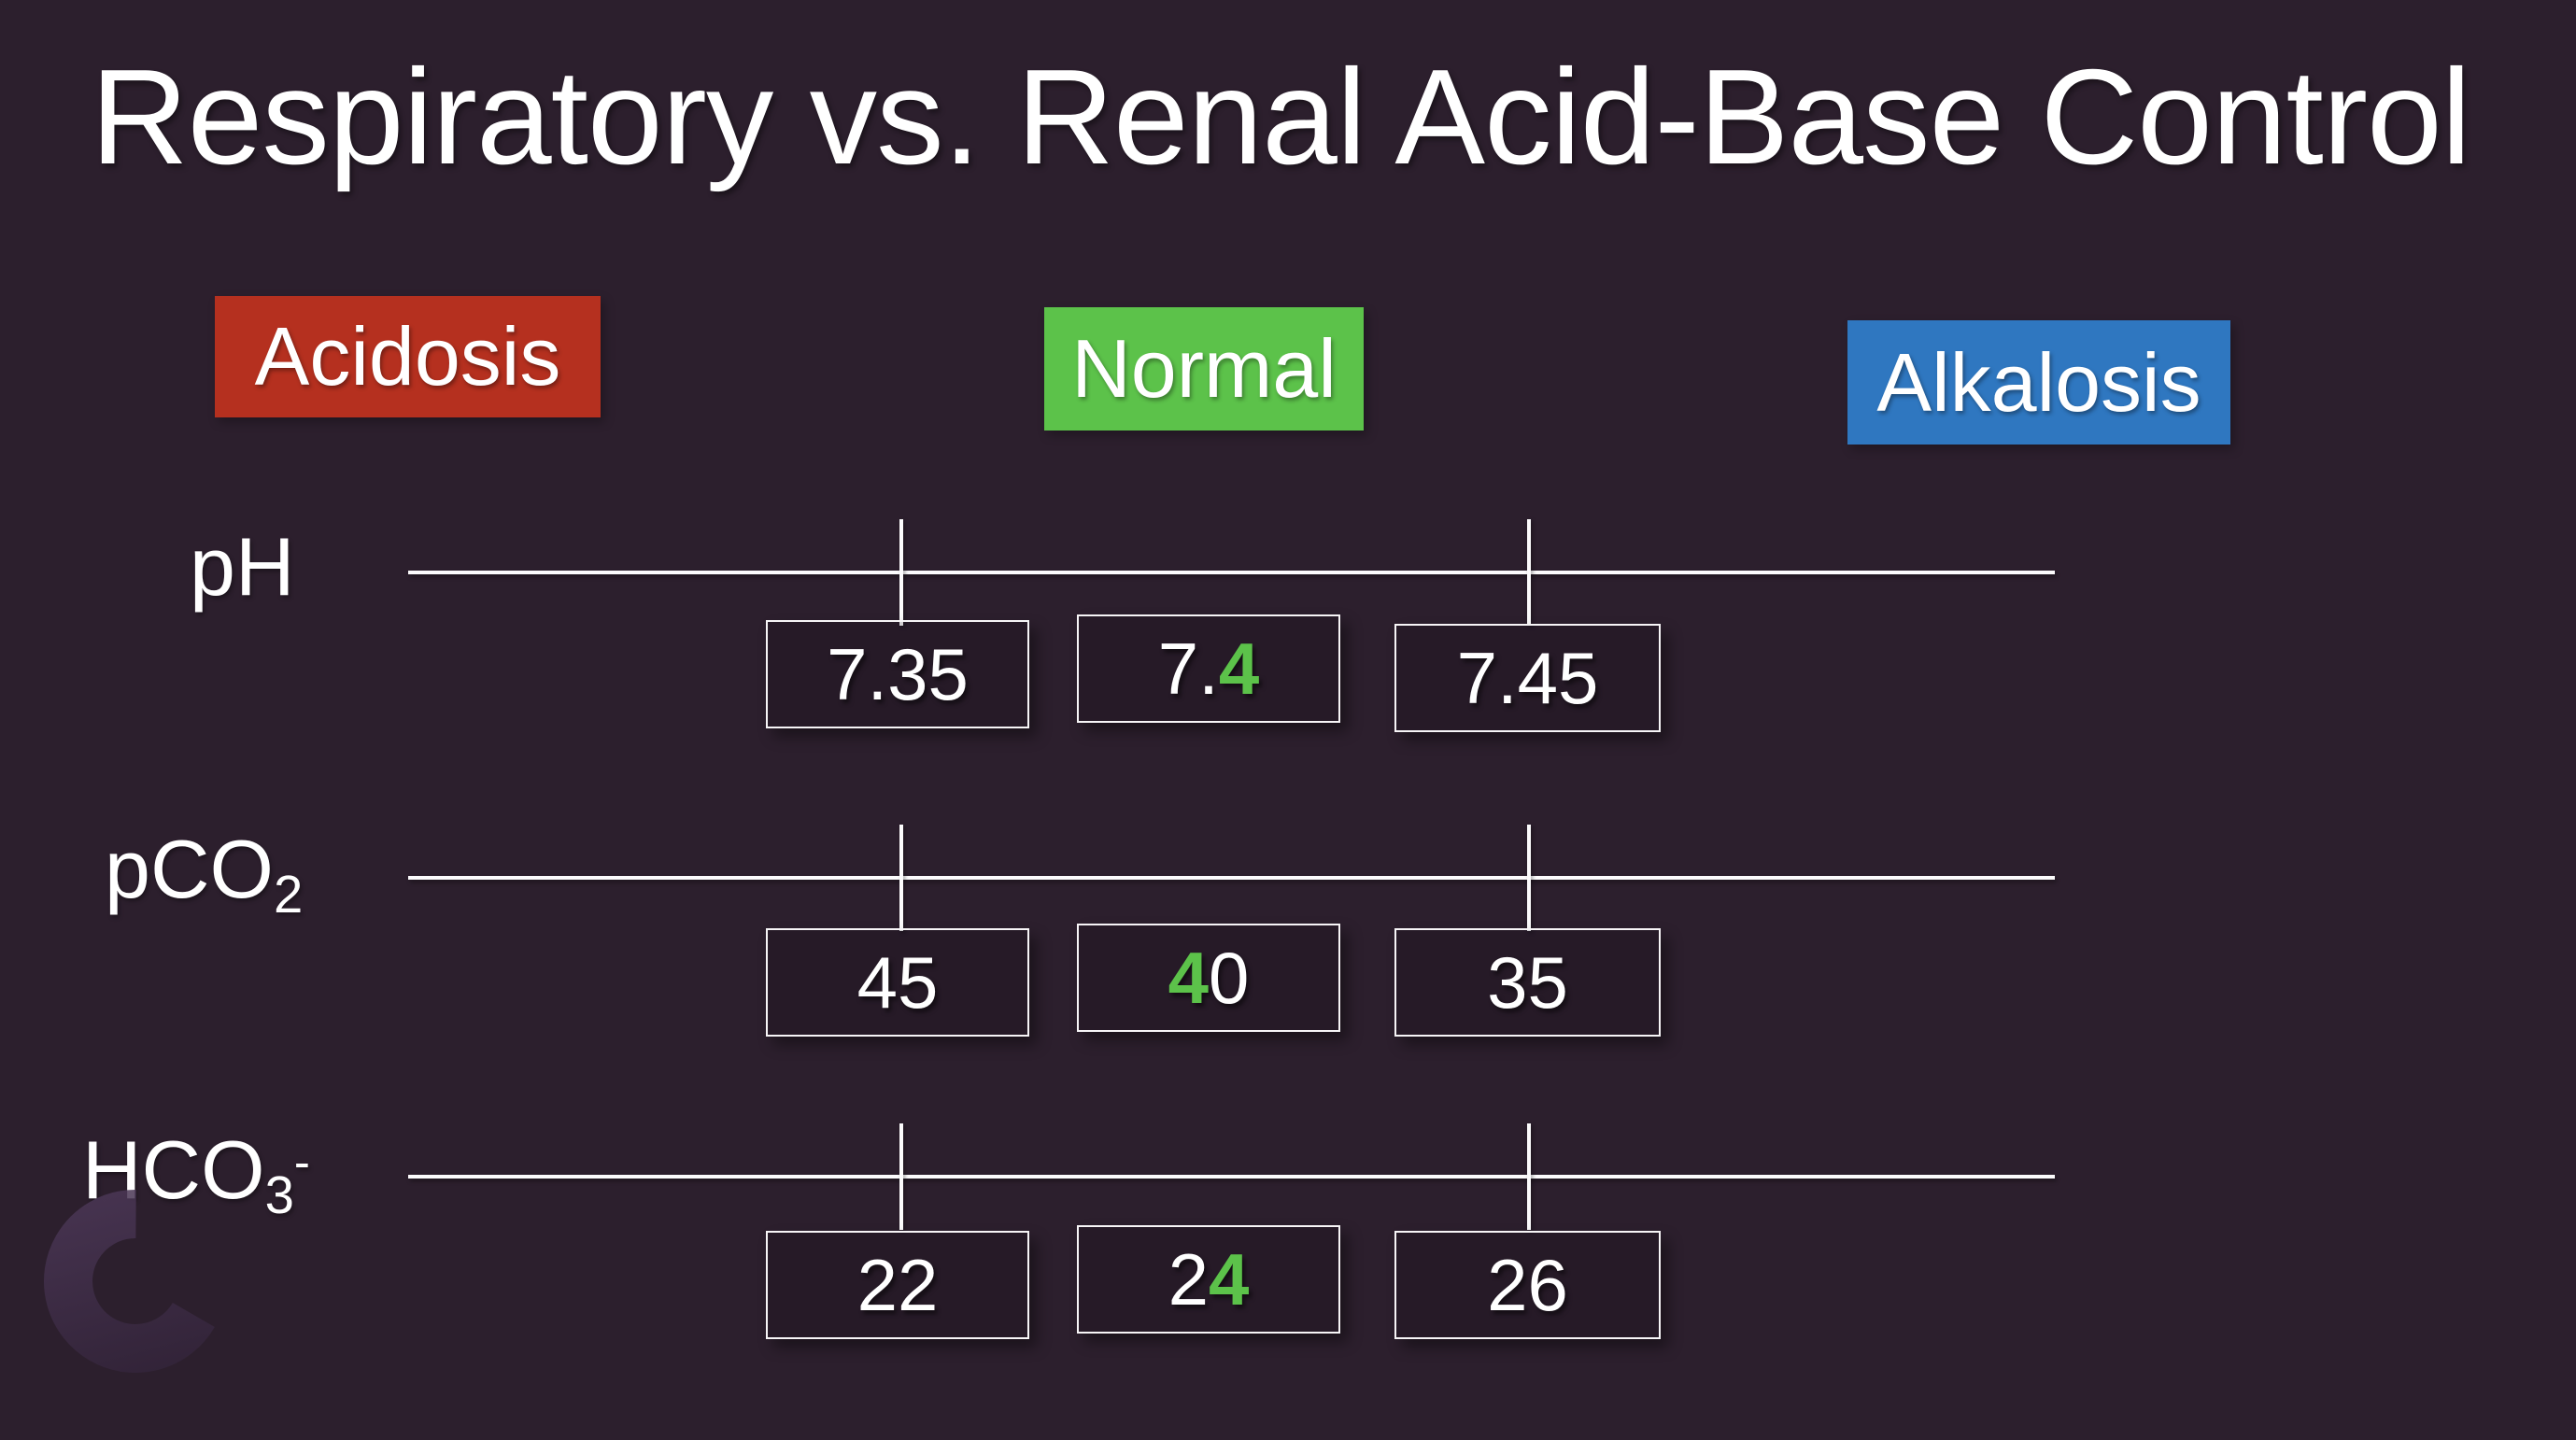  I want to click on row-label-ph: pH, so click(243, 570).